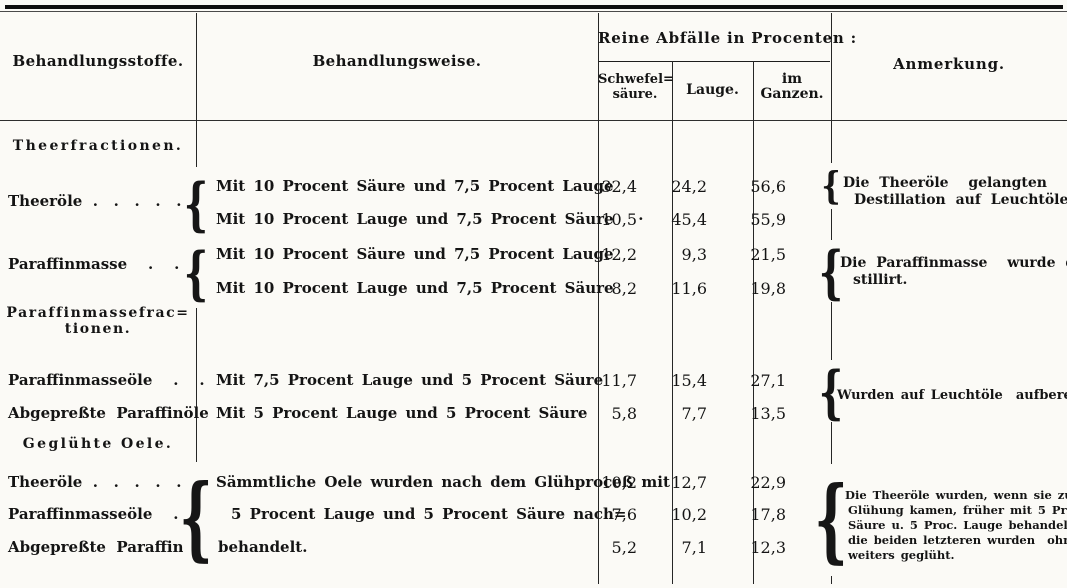 Image resolution: width=1067 pixels, height=588 pixels. I want to click on stoff-paraffinmasseoele-1: Paraffinmasseöle . ., so click(106, 380).